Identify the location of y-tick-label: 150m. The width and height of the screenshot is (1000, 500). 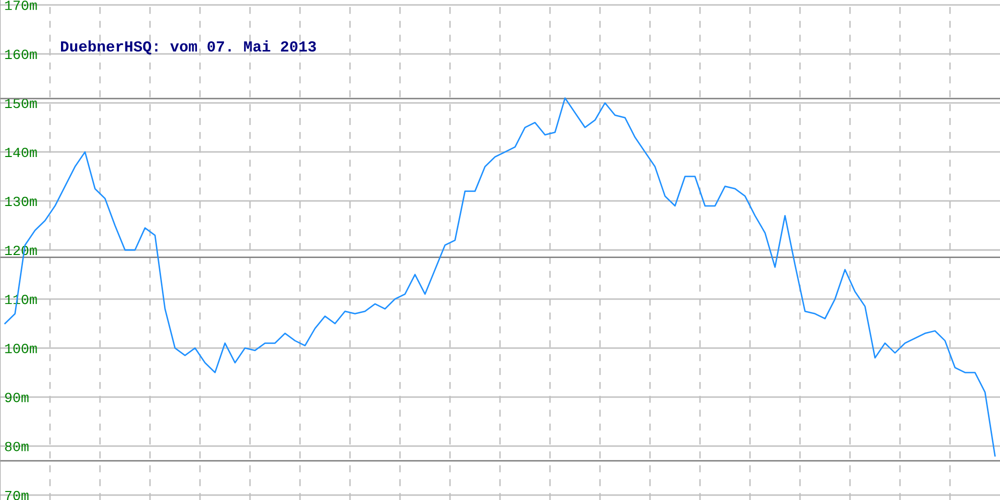
(21, 103).